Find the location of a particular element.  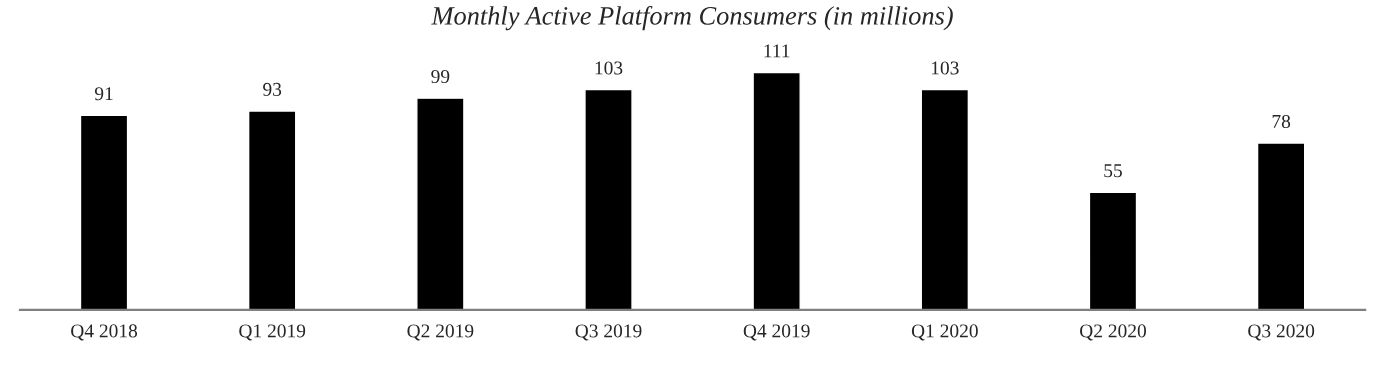

x-tick-label: Q4 2018 is located at coordinates (104, 332).